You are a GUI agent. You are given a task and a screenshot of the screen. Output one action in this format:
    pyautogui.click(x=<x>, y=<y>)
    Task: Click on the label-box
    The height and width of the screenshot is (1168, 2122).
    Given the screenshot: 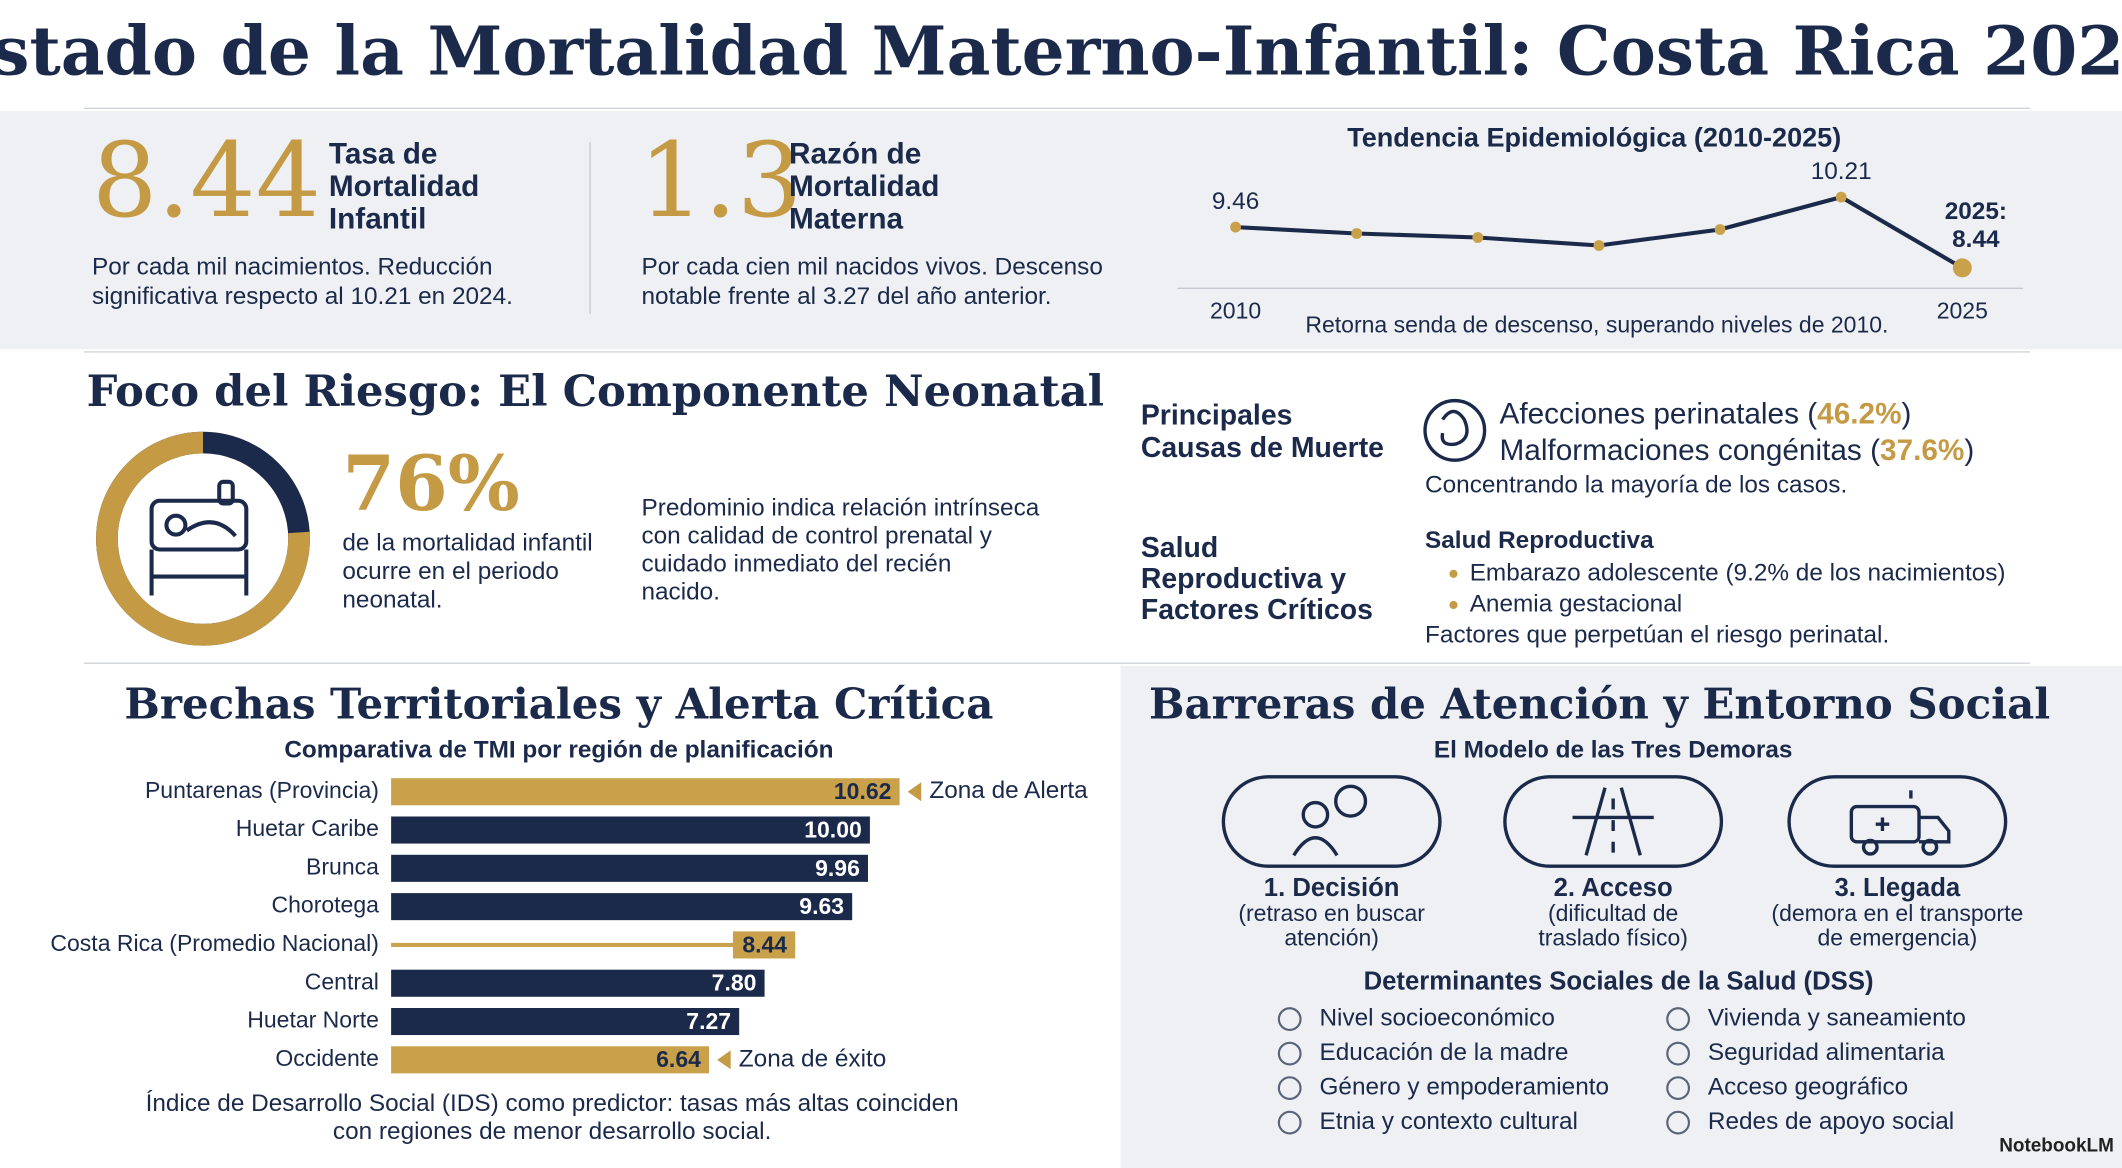 What is the action you would take?
    pyautogui.click(x=764, y=945)
    